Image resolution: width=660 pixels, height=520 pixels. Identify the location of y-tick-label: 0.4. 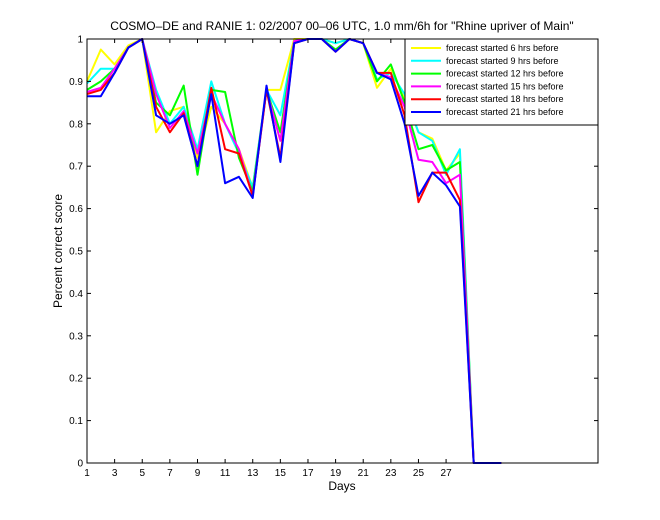
(76, 294).